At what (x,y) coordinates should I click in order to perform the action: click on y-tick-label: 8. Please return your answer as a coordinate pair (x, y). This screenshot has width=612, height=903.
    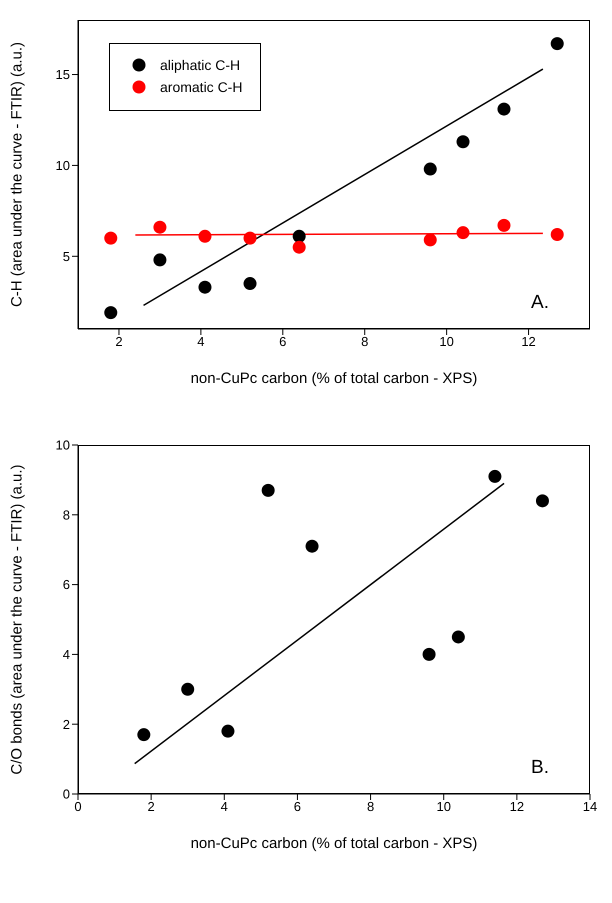
    Looking at the image, I should click on (66, 514).